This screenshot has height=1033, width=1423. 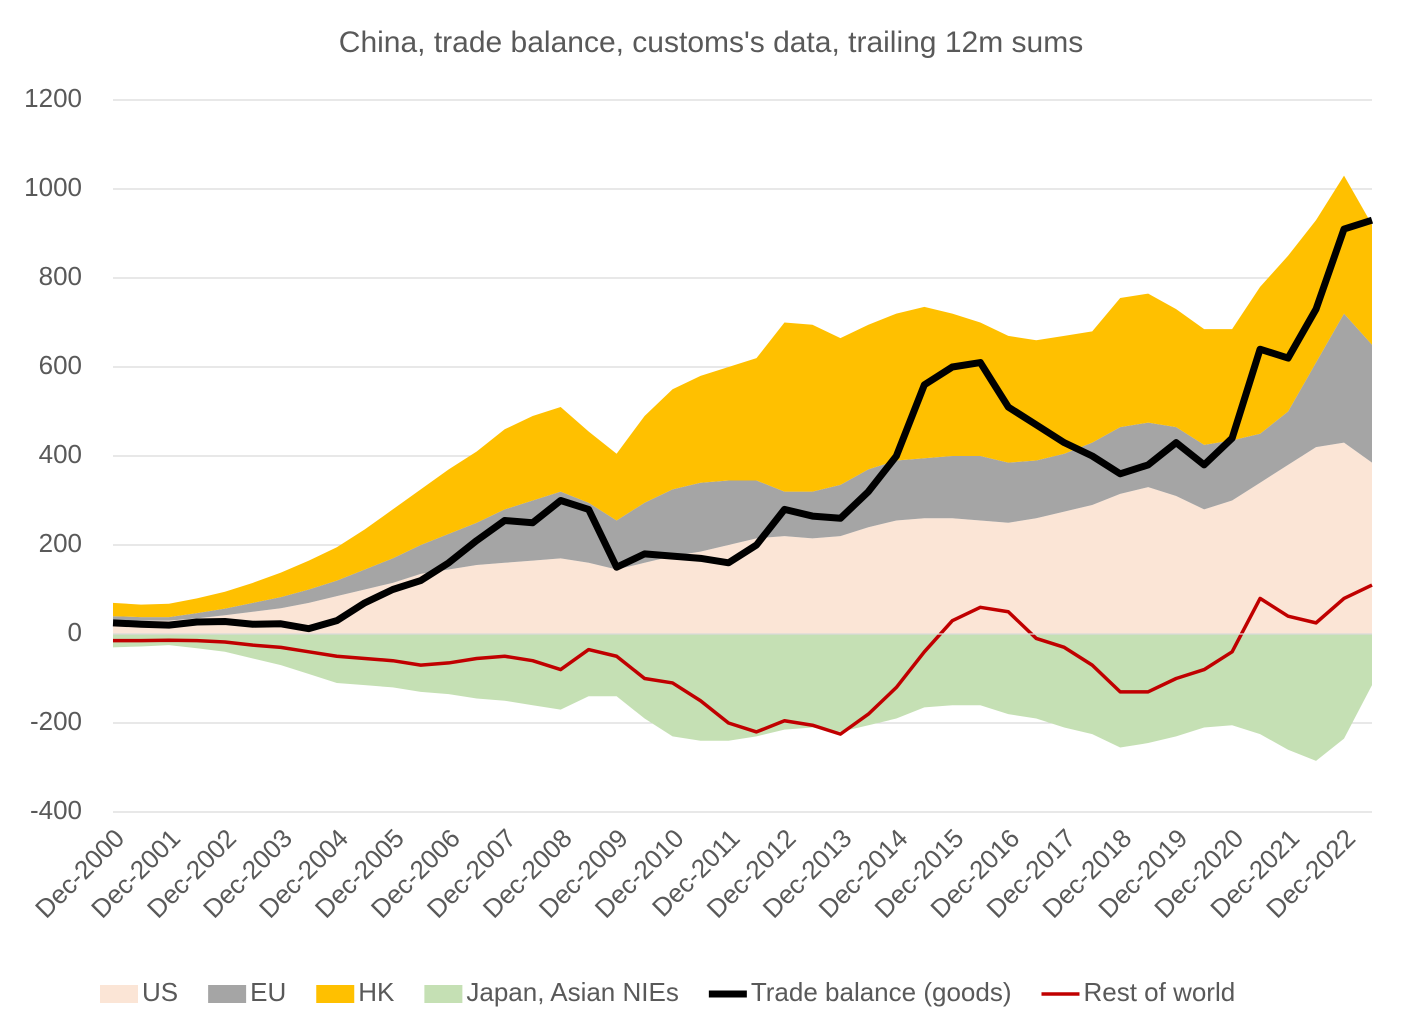 What do you see at coordinates (268, 992) in the screenshot?
I see `legend-label: EU` at bounding box center [268, 992].